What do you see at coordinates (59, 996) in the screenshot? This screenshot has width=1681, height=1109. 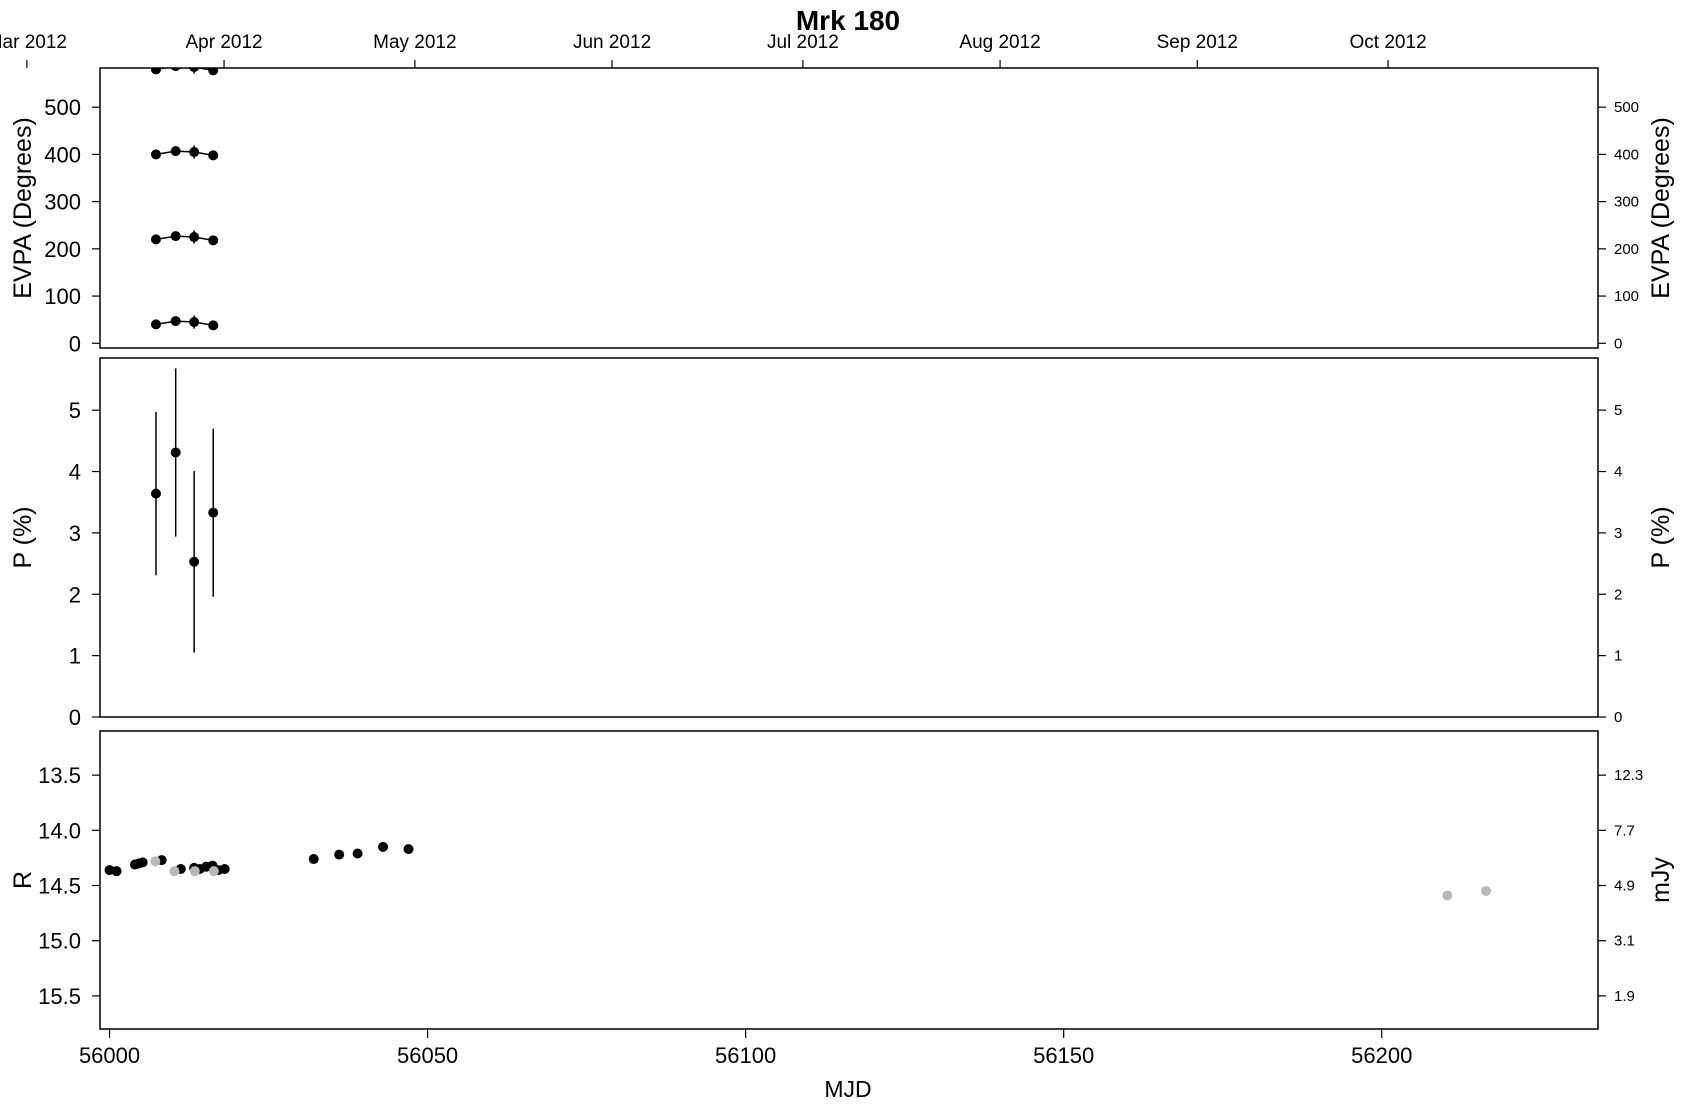 I see `y-axis-tick-label-left: 15.5` at bounding box center [59, 996].